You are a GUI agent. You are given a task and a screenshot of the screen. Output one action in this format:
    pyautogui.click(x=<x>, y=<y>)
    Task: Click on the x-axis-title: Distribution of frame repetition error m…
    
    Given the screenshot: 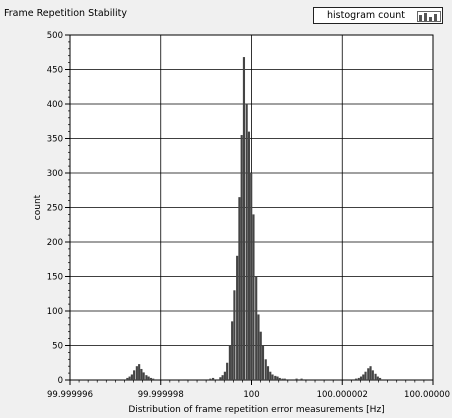 What is the action you would take?
    pyautogui.click(x=256, y=410)
    